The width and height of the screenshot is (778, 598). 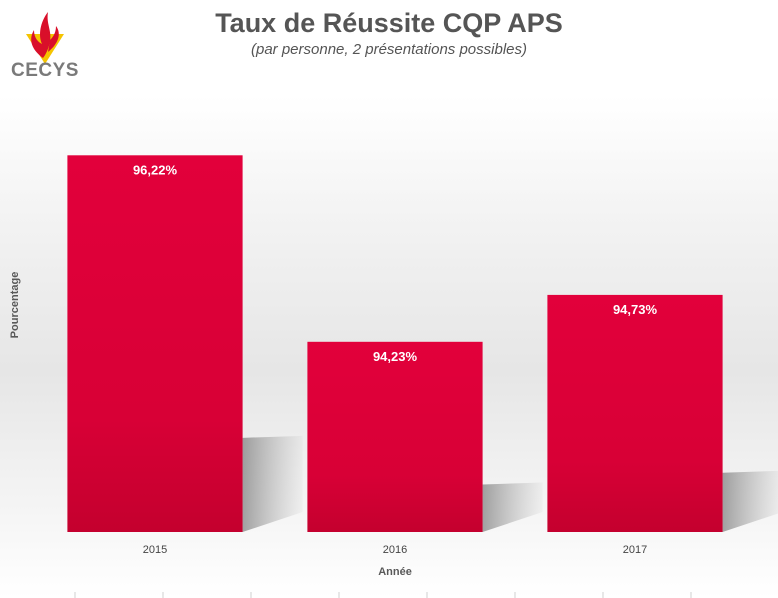 I want to click on bottom-tick-marks, so click(x=383, y=595).